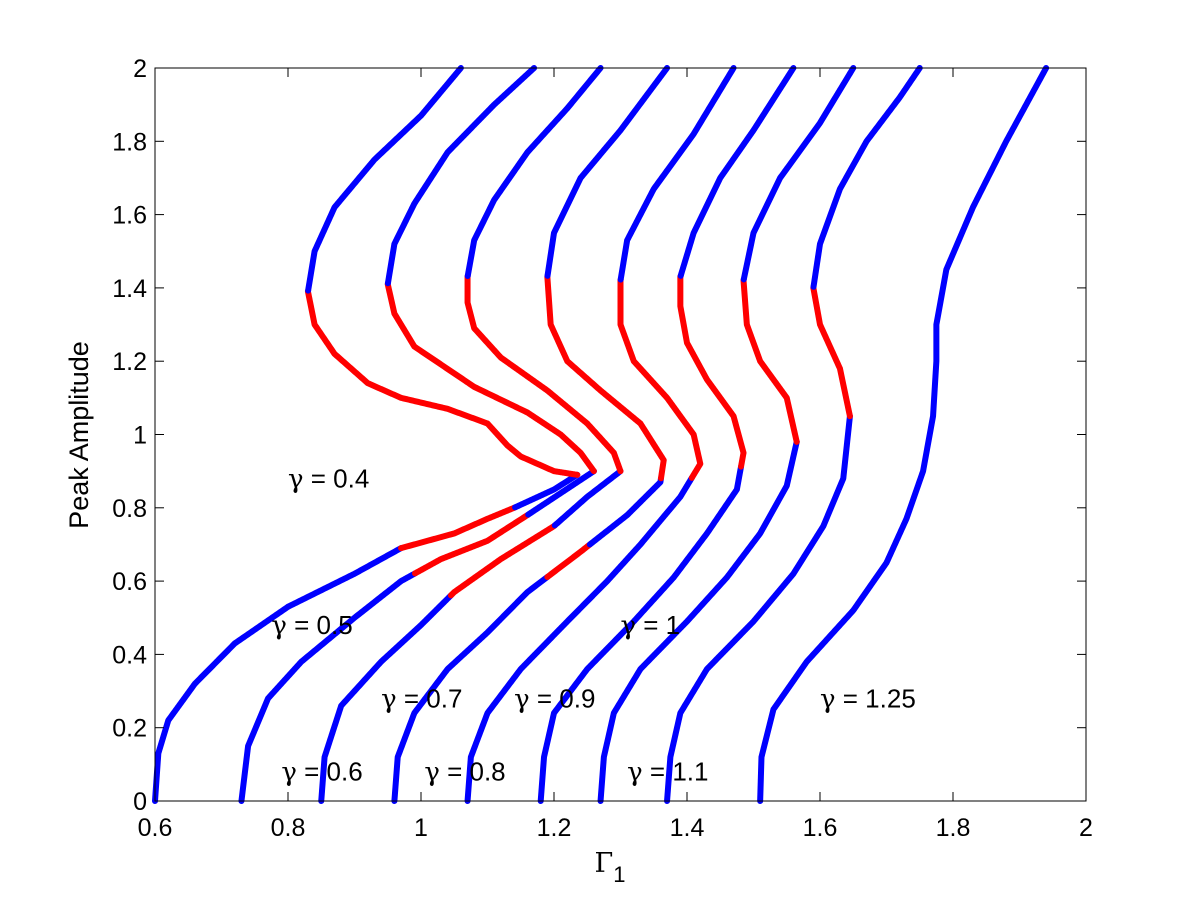 This screenshot has width=1200, height=900. Describe the element at coordinates (876, 698) in the screenshot. I see `gamma-value: = 1.25` at that location.